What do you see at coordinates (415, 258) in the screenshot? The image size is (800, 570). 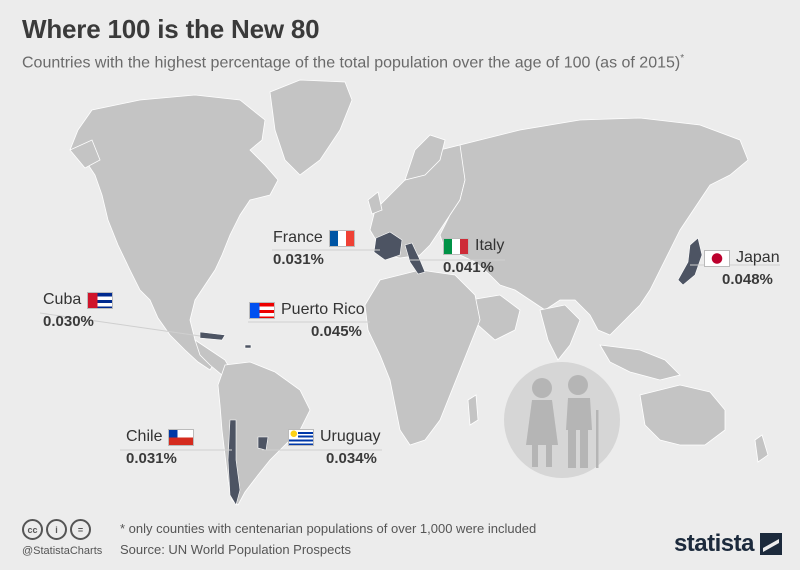 I see `italy-shape` at bounding box center [415, 258].